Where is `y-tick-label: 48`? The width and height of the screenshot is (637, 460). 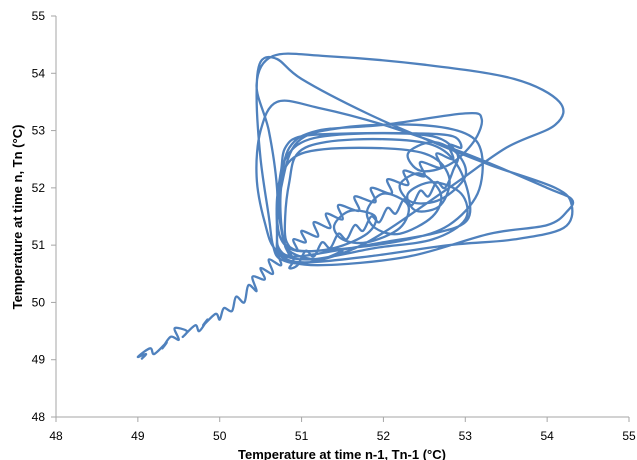
y-tick-label: 48 is located at coordinates (39, 417).